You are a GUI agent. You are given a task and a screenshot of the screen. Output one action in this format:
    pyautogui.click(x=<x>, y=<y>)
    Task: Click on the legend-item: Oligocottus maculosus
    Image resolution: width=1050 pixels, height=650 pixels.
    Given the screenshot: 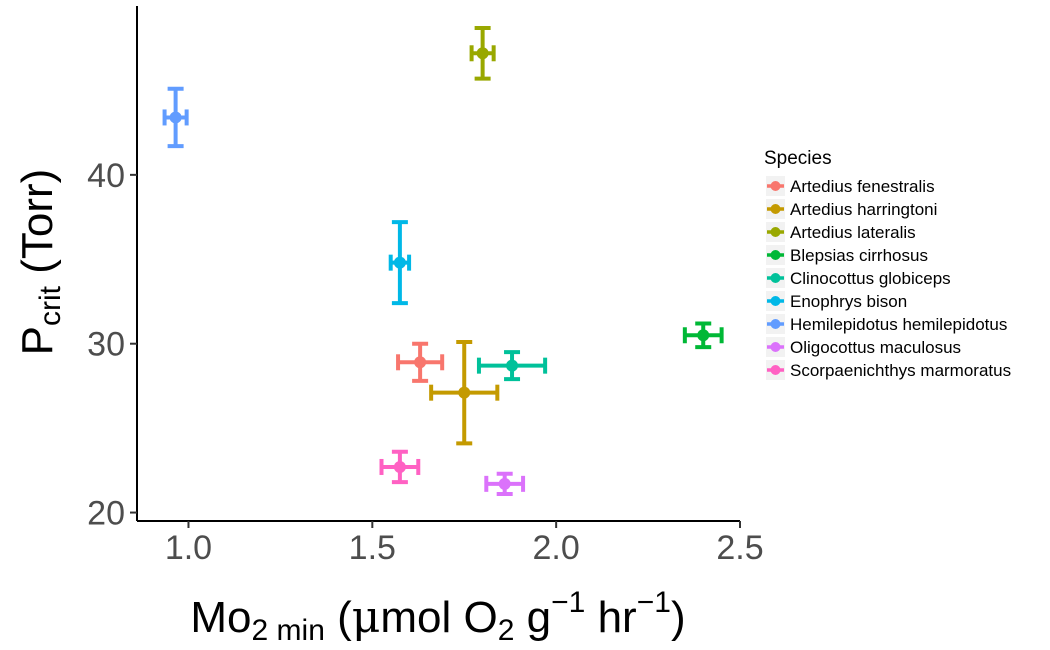 What is the action you would take?
    pyautogui.click(x=863, y=347)
    